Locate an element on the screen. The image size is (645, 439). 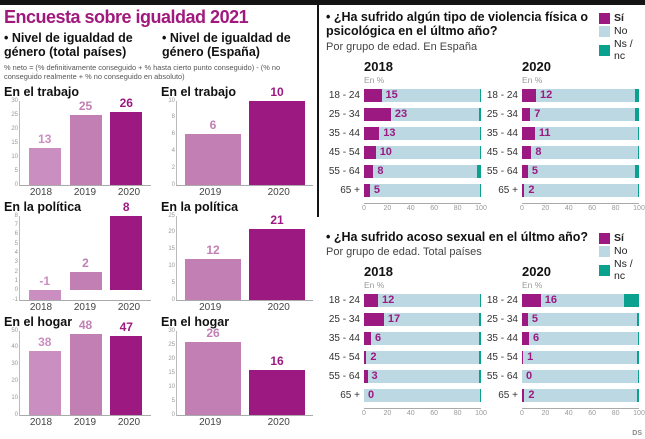
chart-title: En la política is located at coordinates (43, 206).